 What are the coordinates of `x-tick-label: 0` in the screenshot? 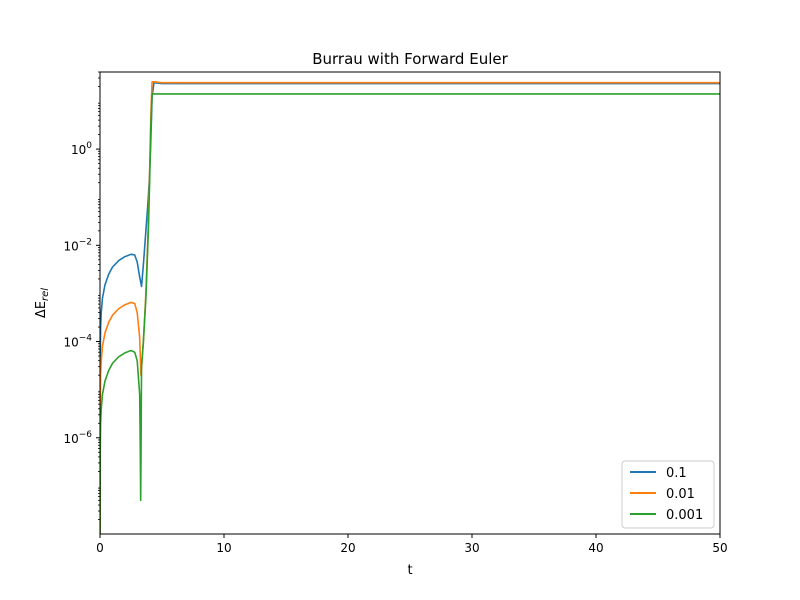 It's located at (100, 548).